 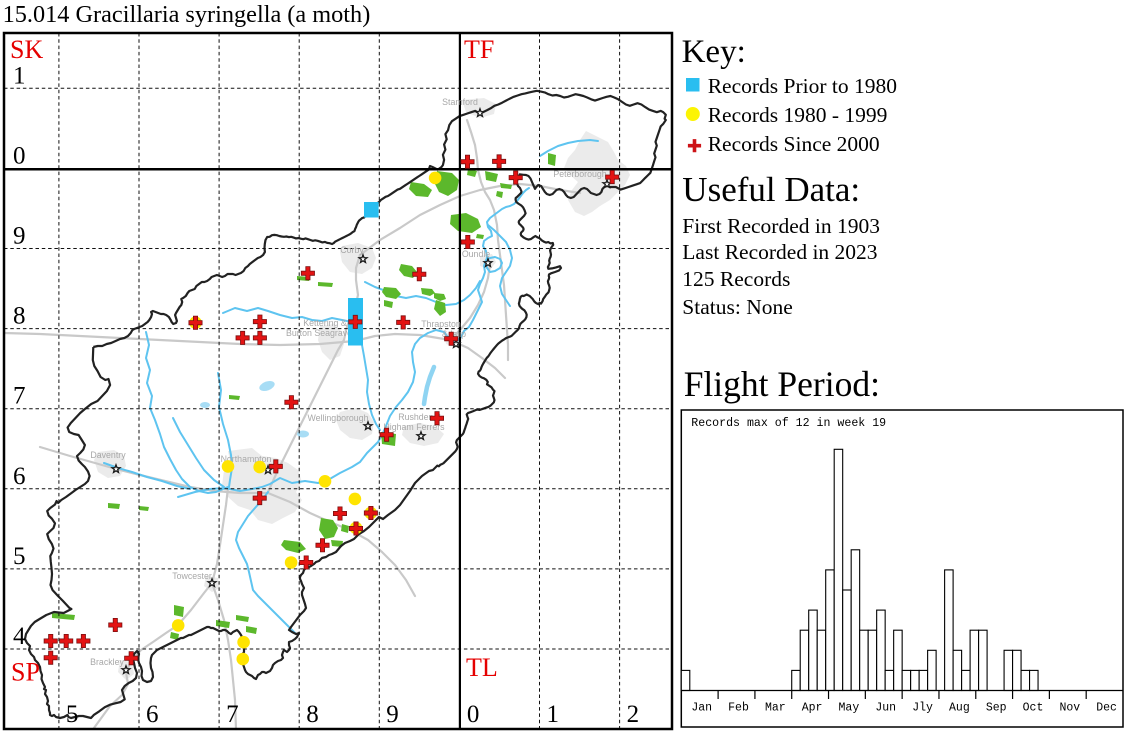 I want to click on svg-text: Oundle, so click(x=476, y=254).